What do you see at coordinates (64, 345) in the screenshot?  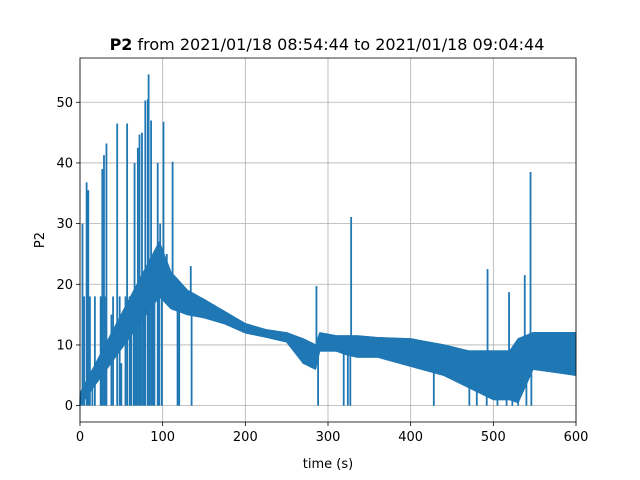 I see `y-tick-label: 10` at bounding box center [64, 345].